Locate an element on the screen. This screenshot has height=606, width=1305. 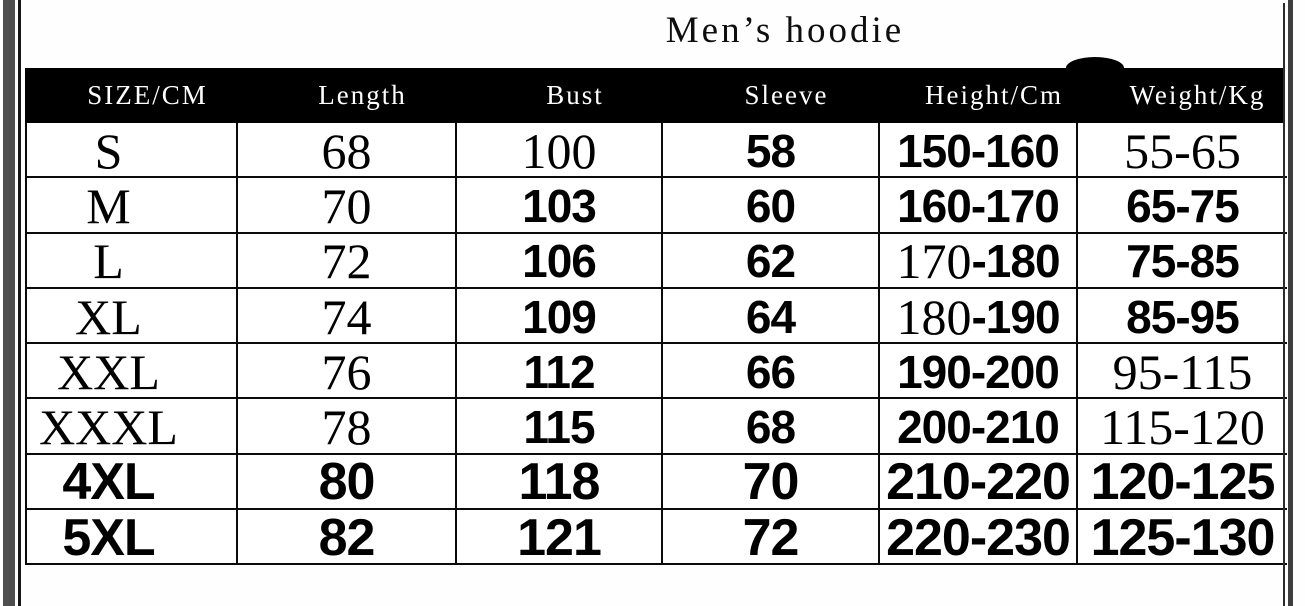
size-label-s: S is located at coordinates (132, 150).